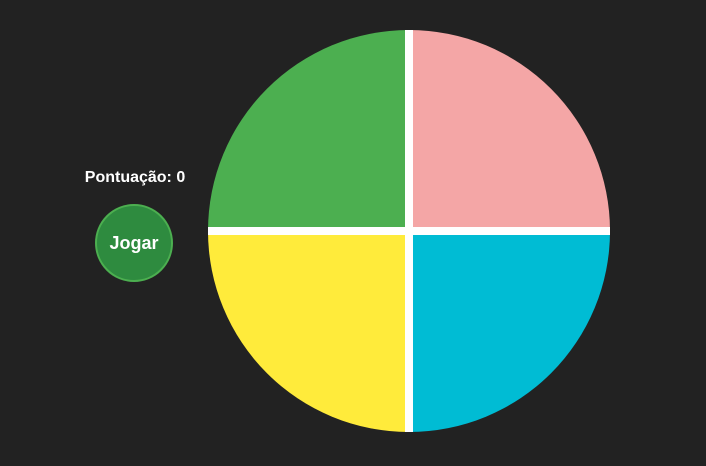 The image size is (706, 466). I want to click on horizontal-separator, so click(409, 231).